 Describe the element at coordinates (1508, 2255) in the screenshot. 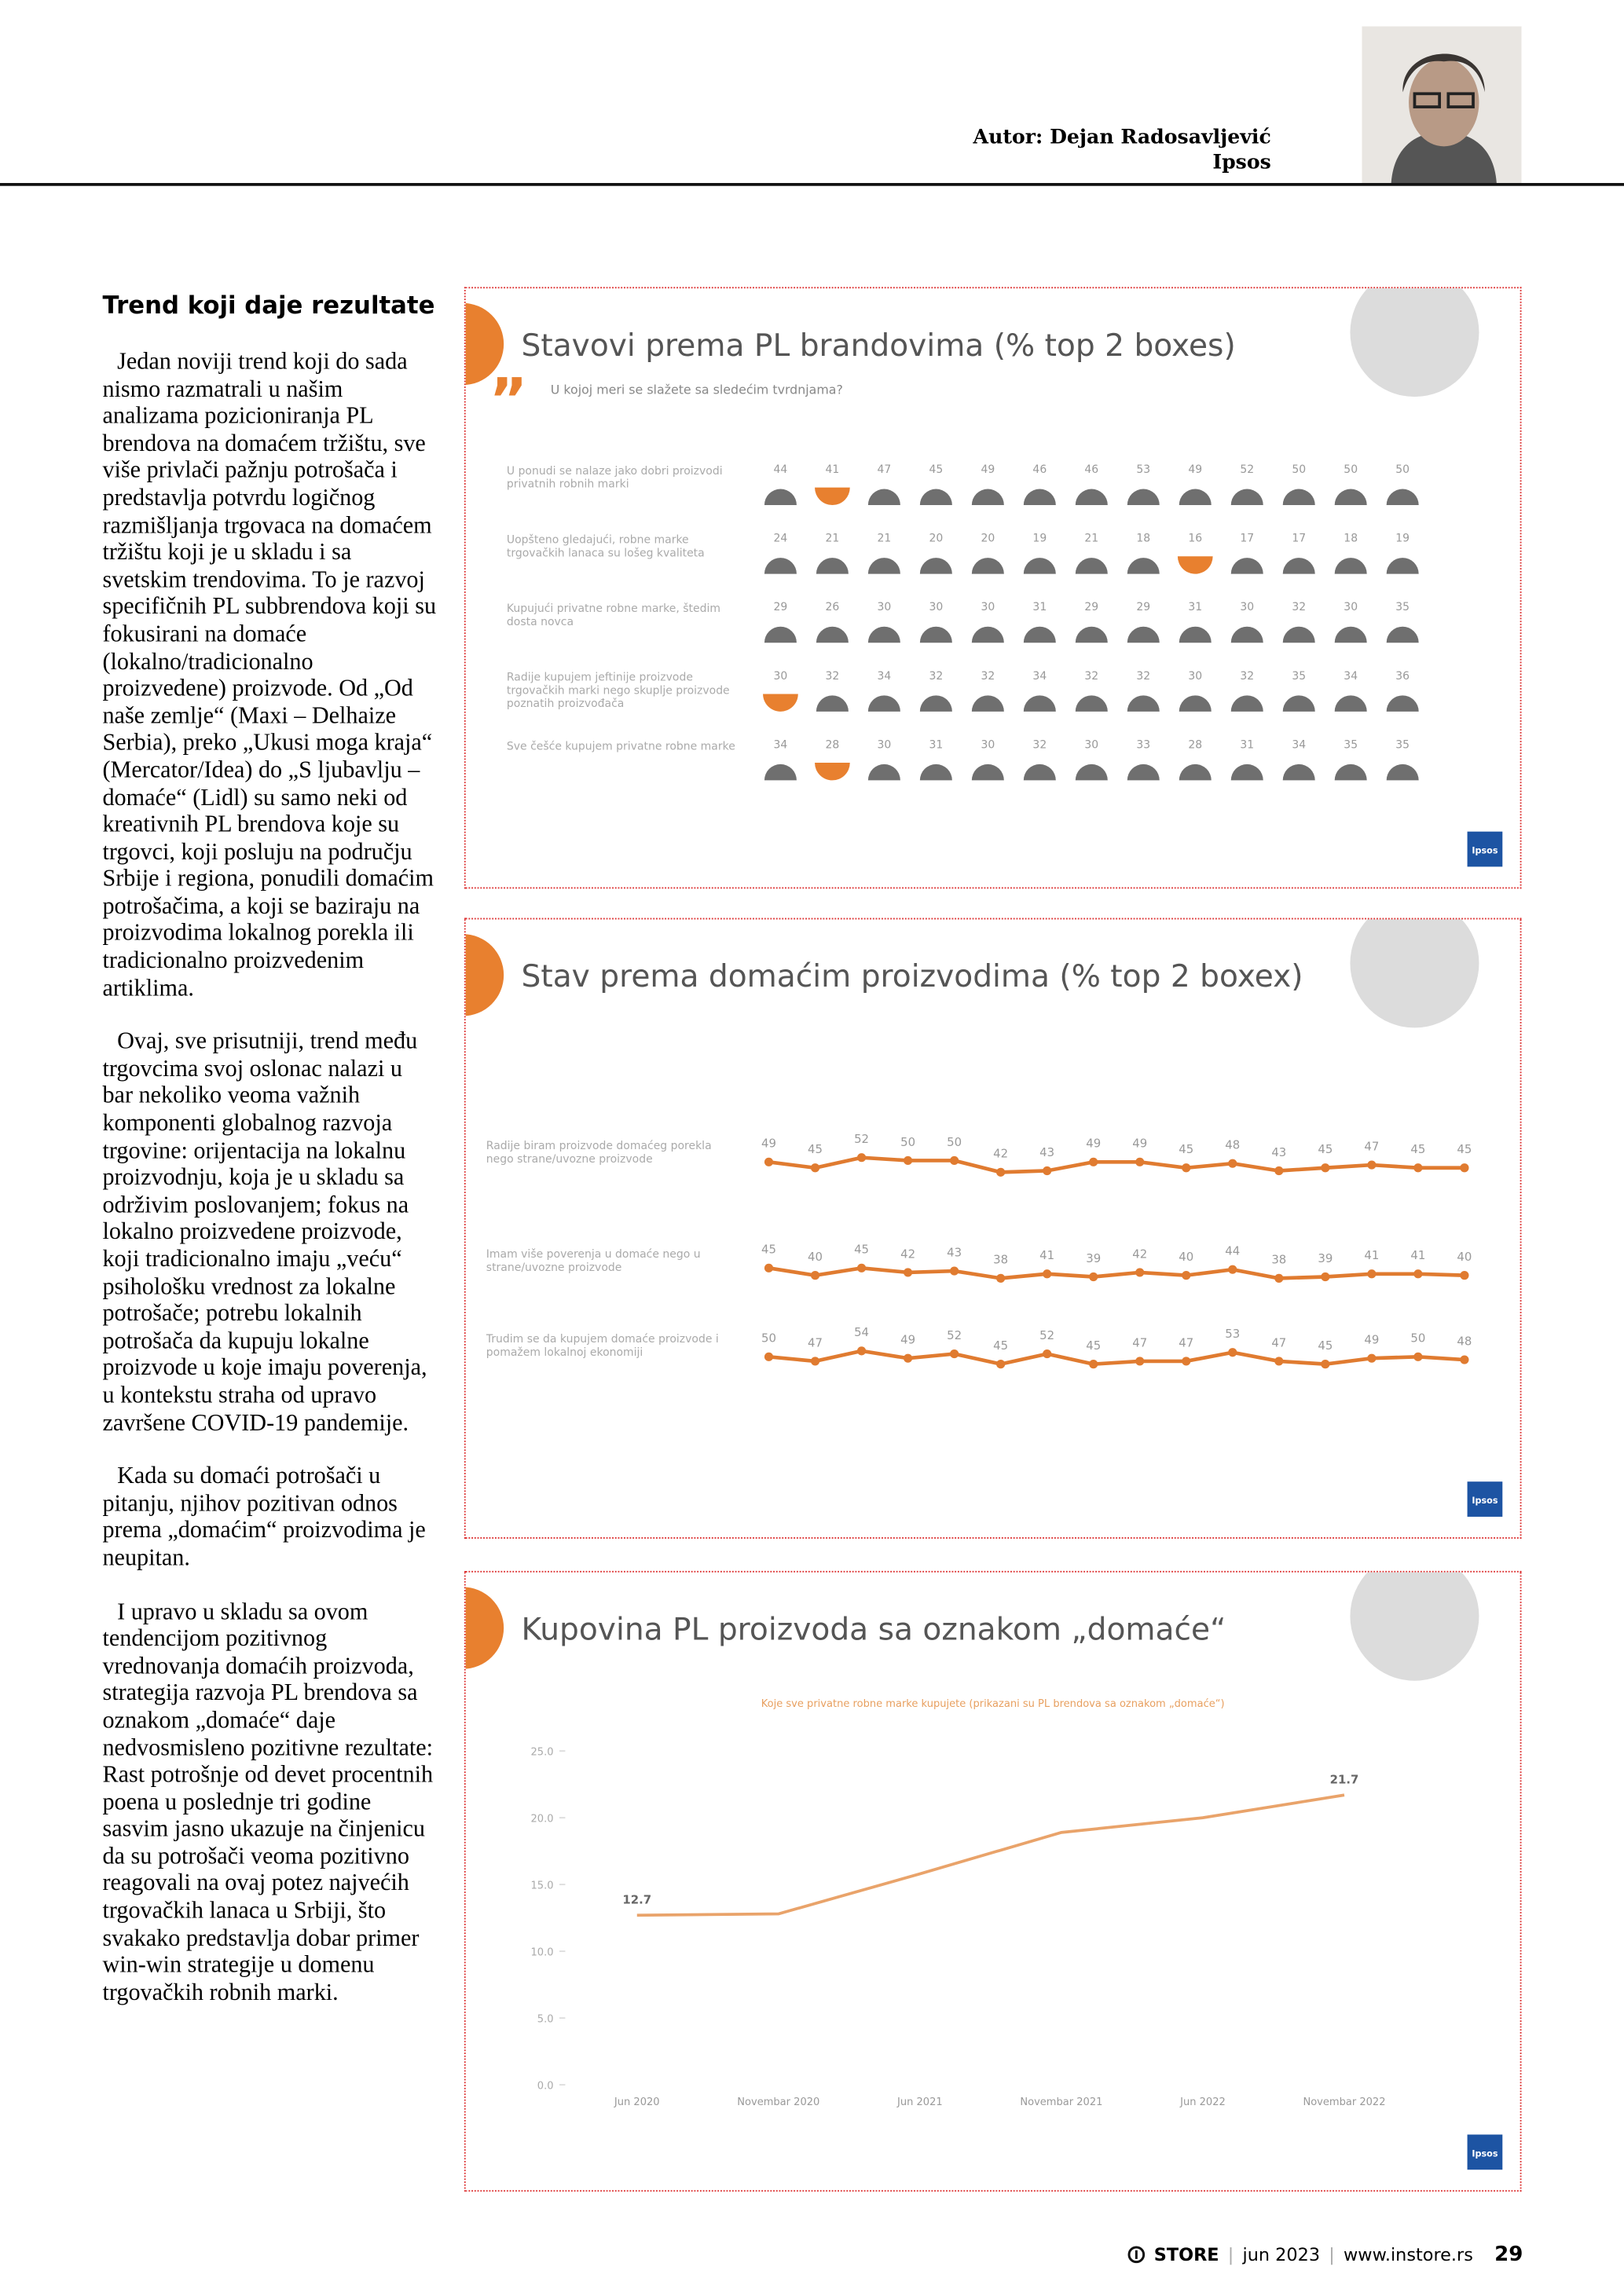

I see `page-number: 29` at that location.